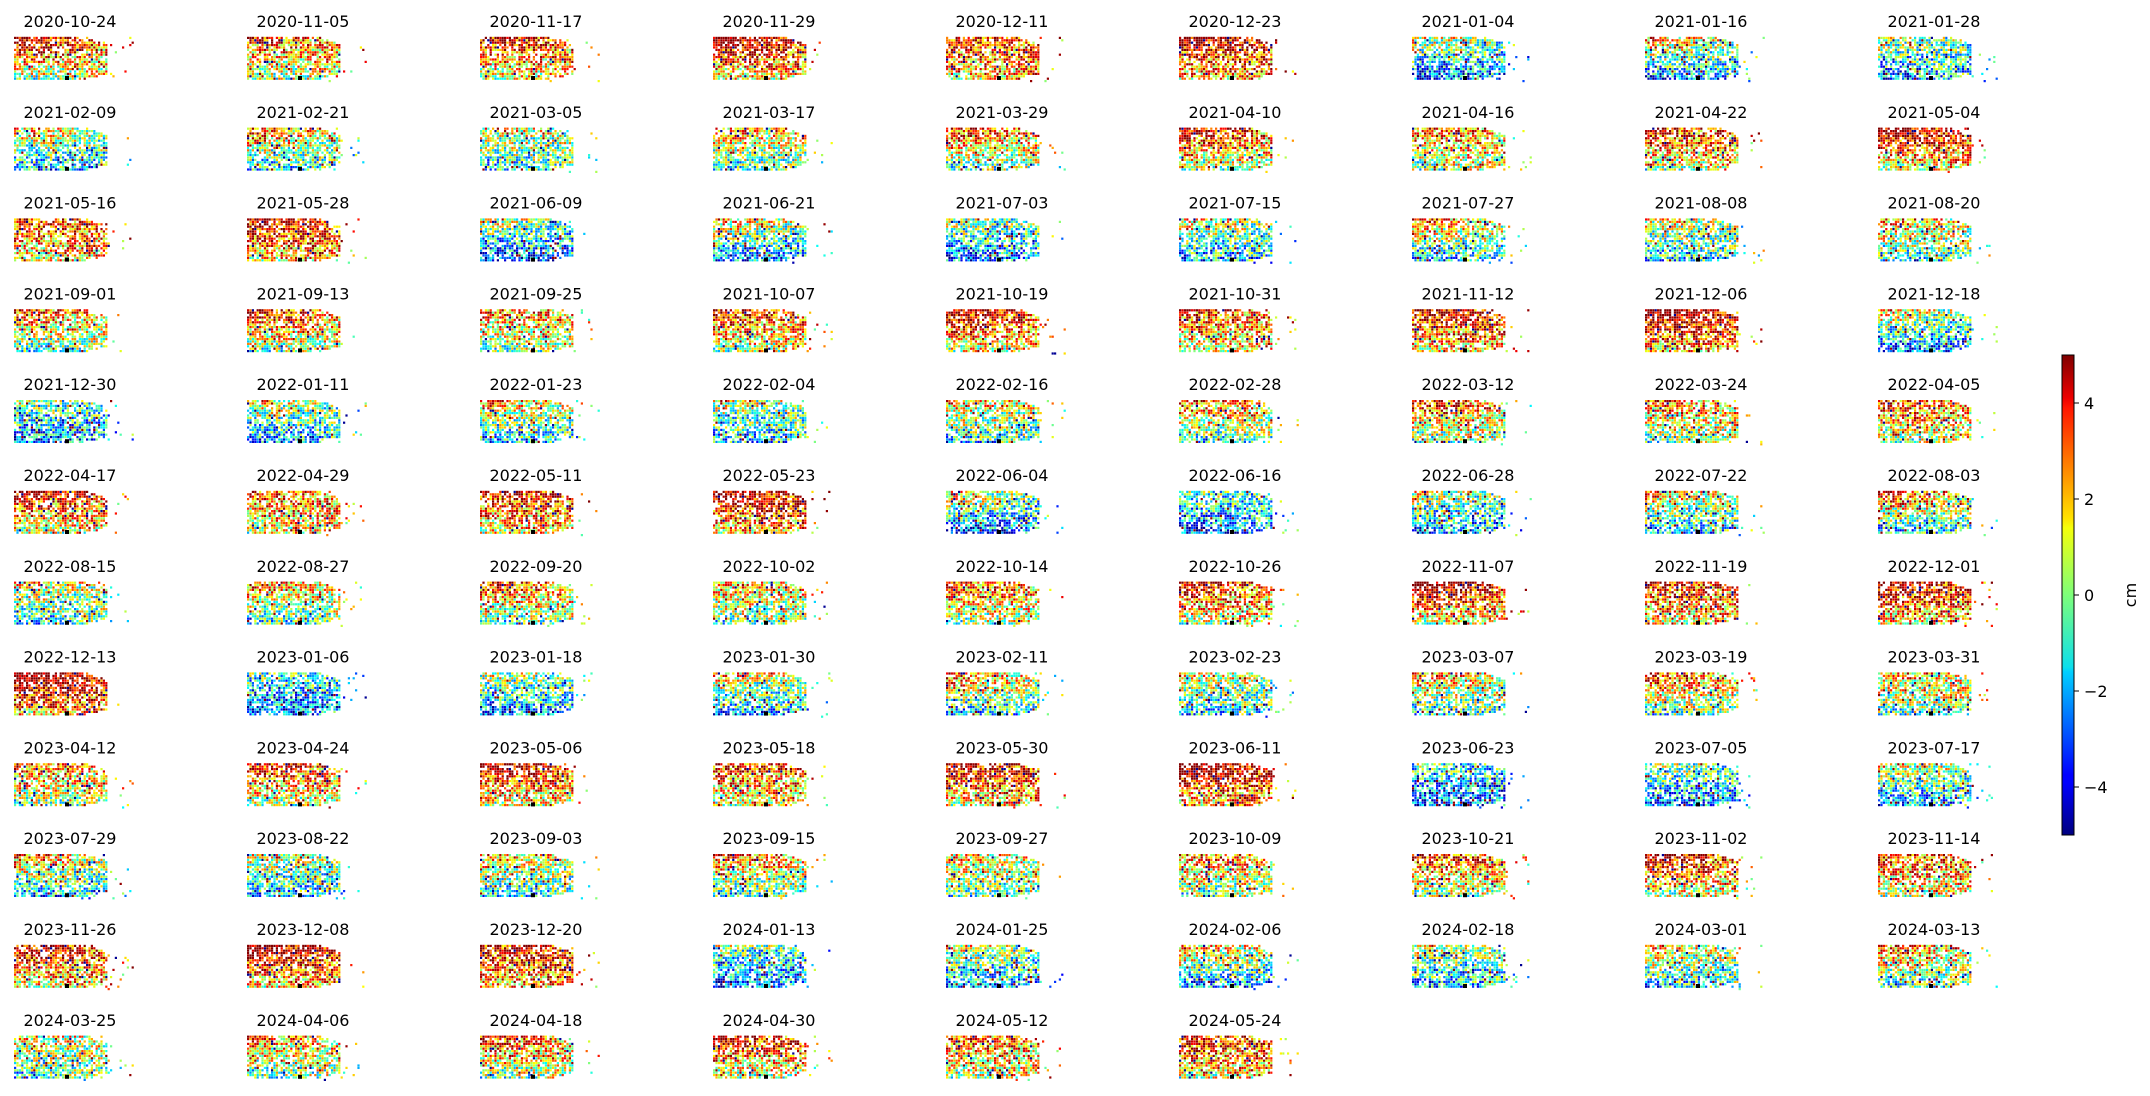 This screenshot has height=1096, width=2150. Describe the element at coordinates (1002, 838) in the screenshot. I see `panel-title: 2023-09-27` at that location.